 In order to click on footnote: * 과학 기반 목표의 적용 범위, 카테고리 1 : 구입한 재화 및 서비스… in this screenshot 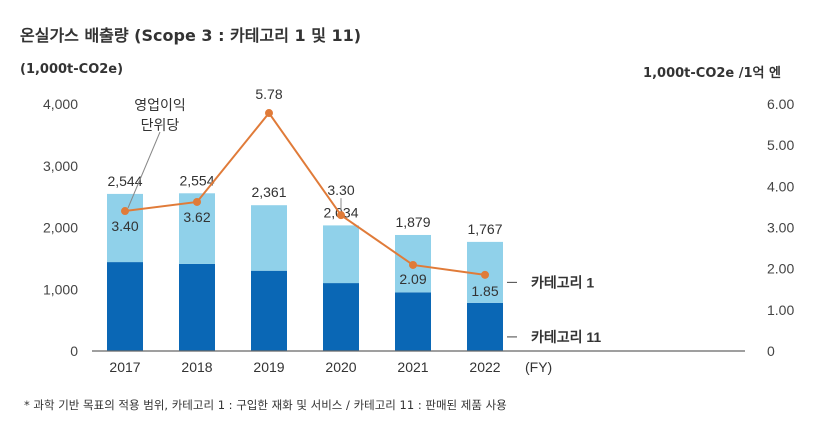, I will do `click(265, 405)`.